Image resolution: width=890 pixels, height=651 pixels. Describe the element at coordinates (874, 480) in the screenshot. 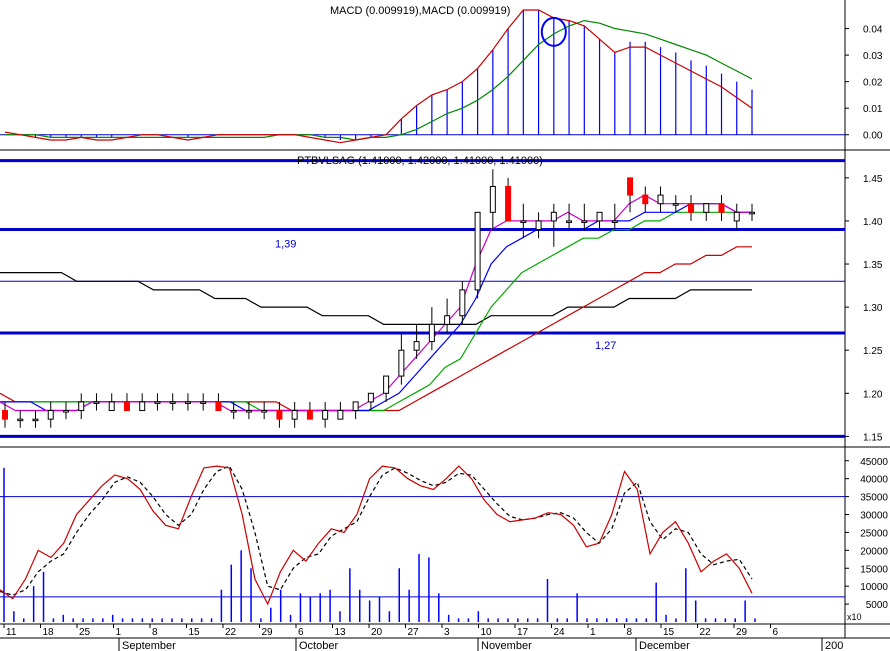

I see `stoch-ytick-label: 40000` at that location.